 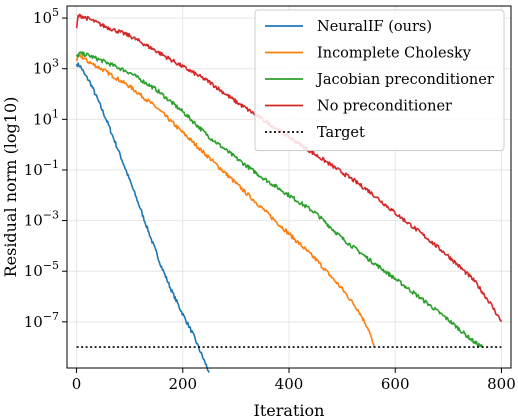 What do you see at coordinates (41, 219) in the screenshot?
I see `y-tick-label: 10⁻³` at bounding box center [41, 219].